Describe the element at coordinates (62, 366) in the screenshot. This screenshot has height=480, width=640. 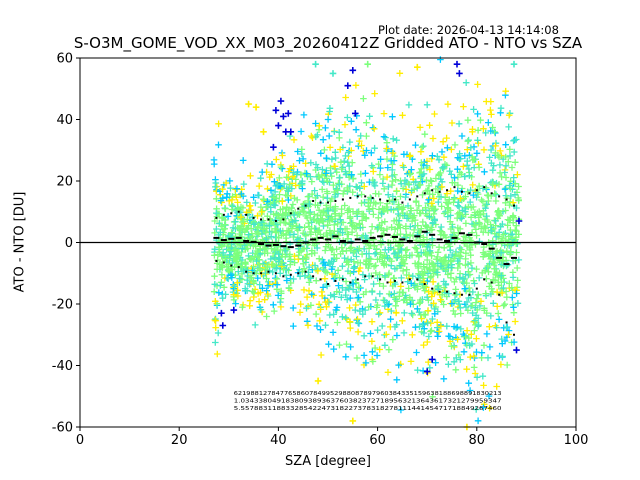
I see `y-tick-label: -40` at that location.